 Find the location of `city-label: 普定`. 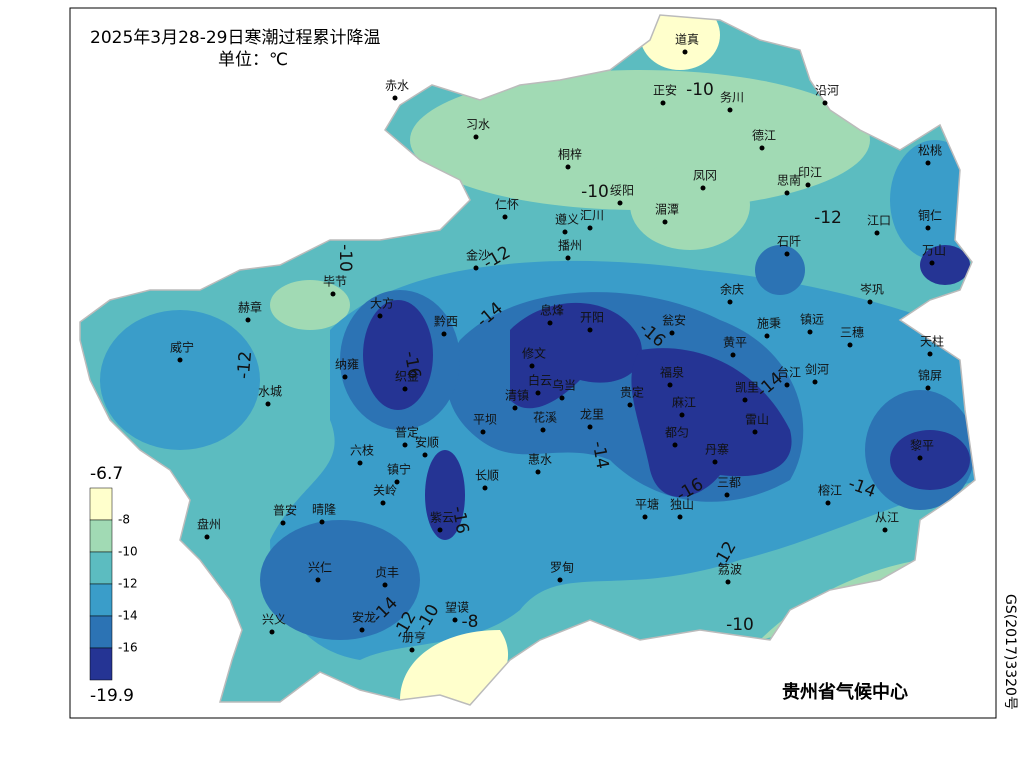

city-label: 普定 is located at coordinates (407, 432).